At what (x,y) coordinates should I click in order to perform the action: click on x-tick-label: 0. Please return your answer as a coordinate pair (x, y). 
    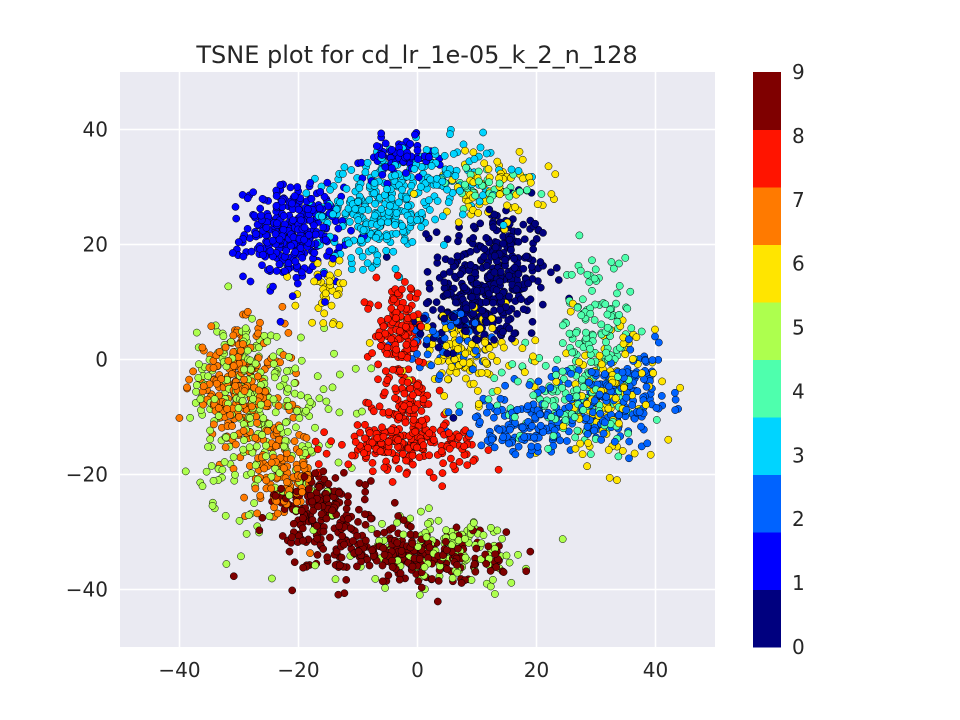
    Looking at the image, I should click on (417, 670).